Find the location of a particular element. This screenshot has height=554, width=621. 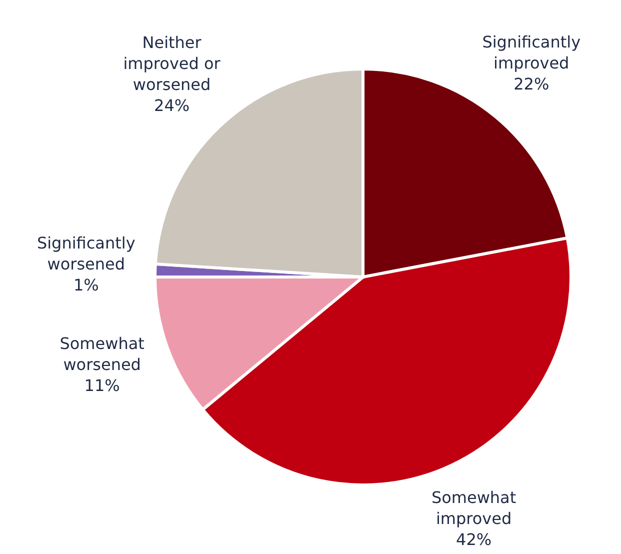

slice-label: Significantly improved is located at coordinates (531, 52).